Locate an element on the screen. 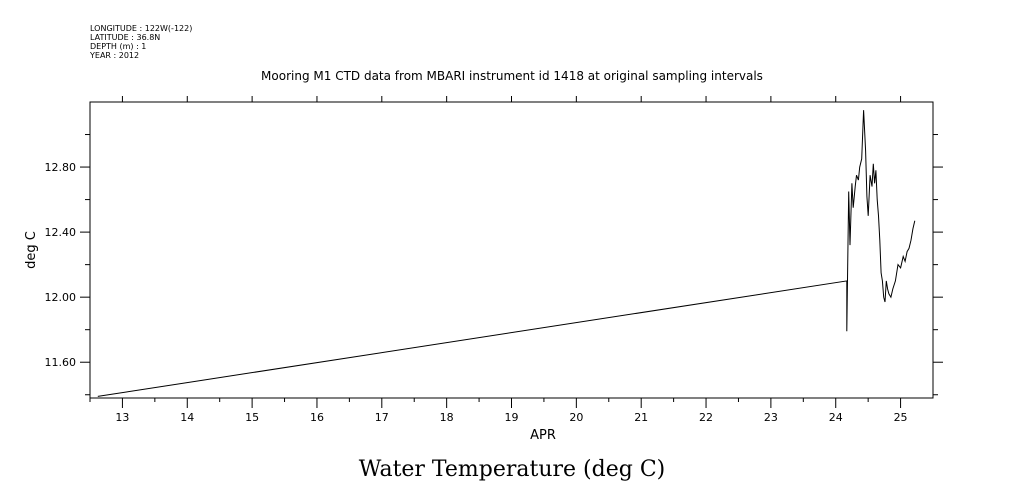 The image size is (1009, 504). x-tick-label: 14 is located at coordinates (187, 417).